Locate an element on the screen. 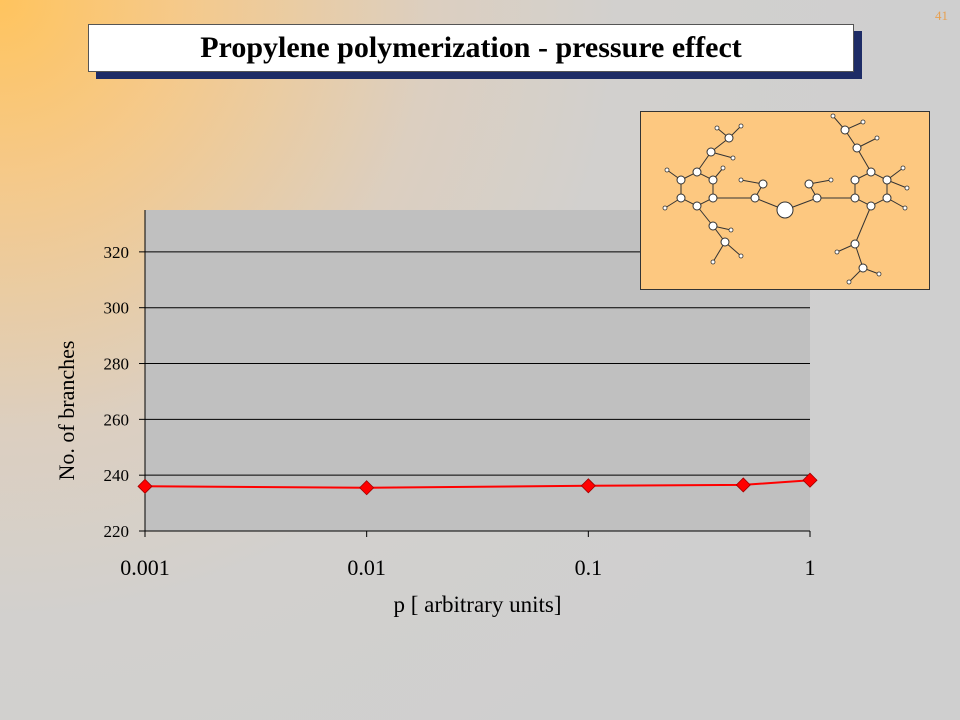  x-tick-label: 1 is located at coordinates (810, 567).